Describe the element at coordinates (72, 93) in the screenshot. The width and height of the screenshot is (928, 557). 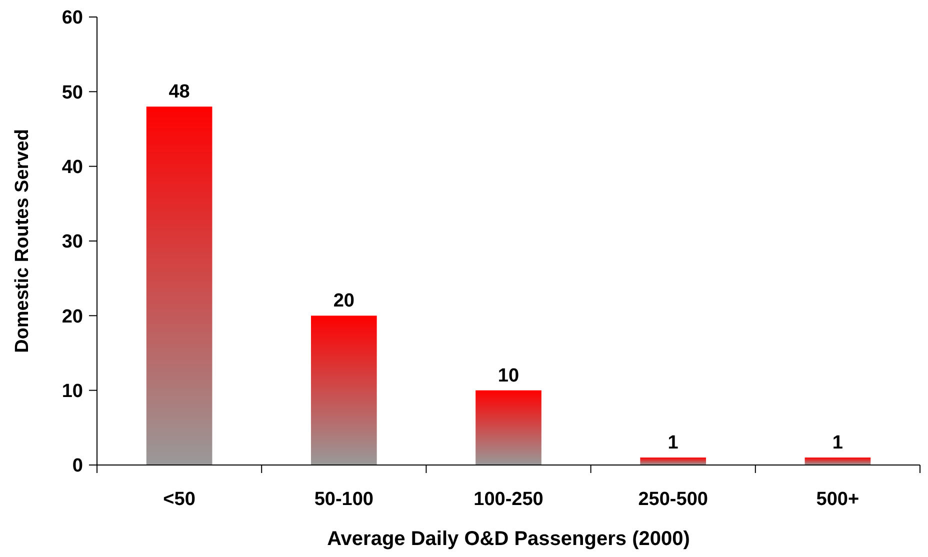
I see `y-tick-label: 50` at that location.